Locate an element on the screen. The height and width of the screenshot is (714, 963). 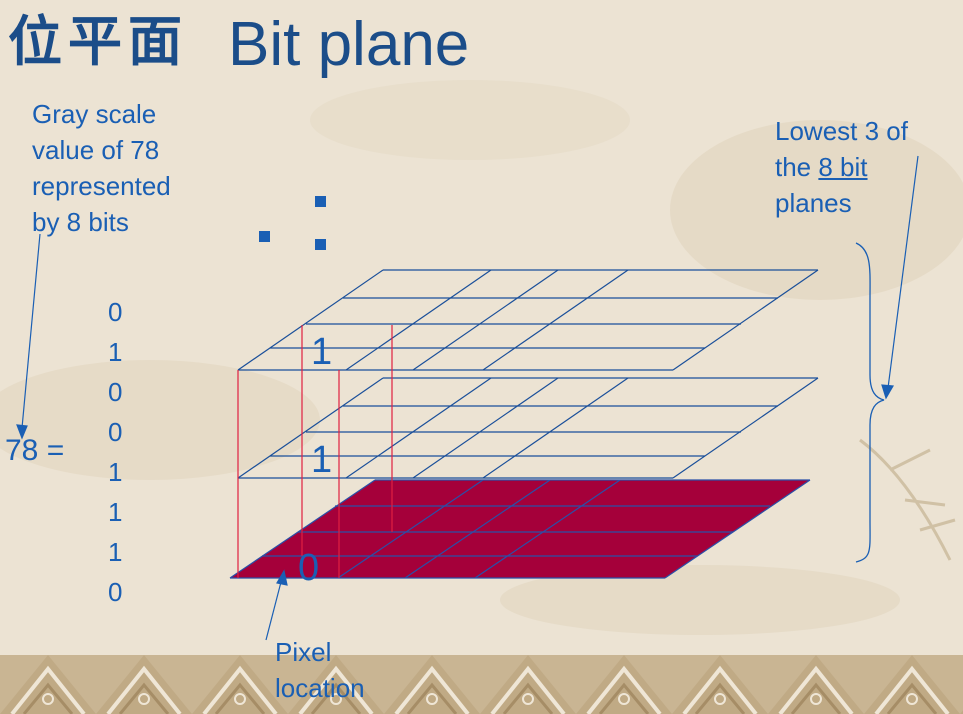
dot-left is located at coordinates (264, 236).